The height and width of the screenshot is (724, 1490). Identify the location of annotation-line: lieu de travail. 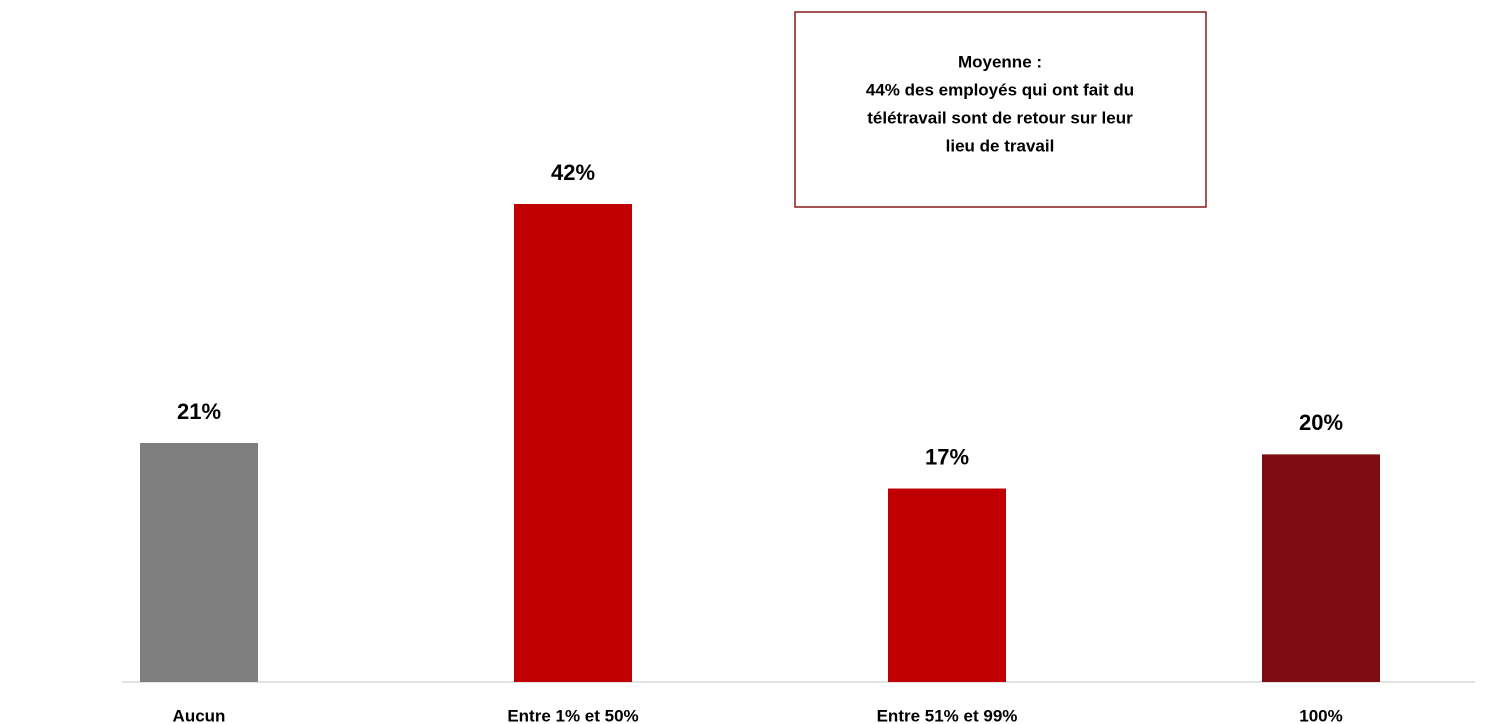
(1000, 145).